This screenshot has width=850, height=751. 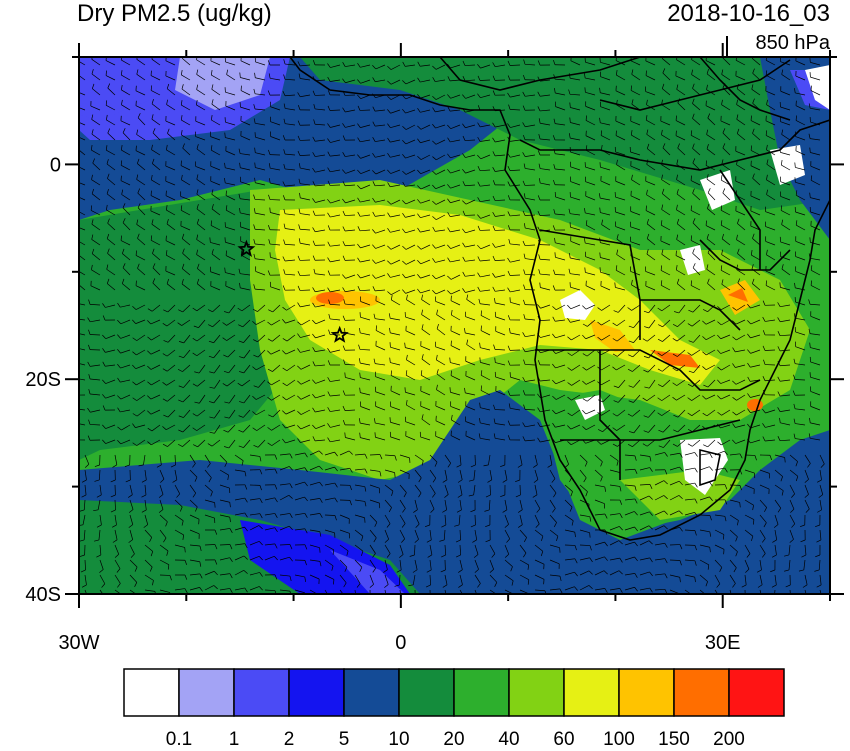 What do you see at coordinates (234, 740) in the screenshot?
I see `colorbar-label: 1` at bounding box center [234, 740].